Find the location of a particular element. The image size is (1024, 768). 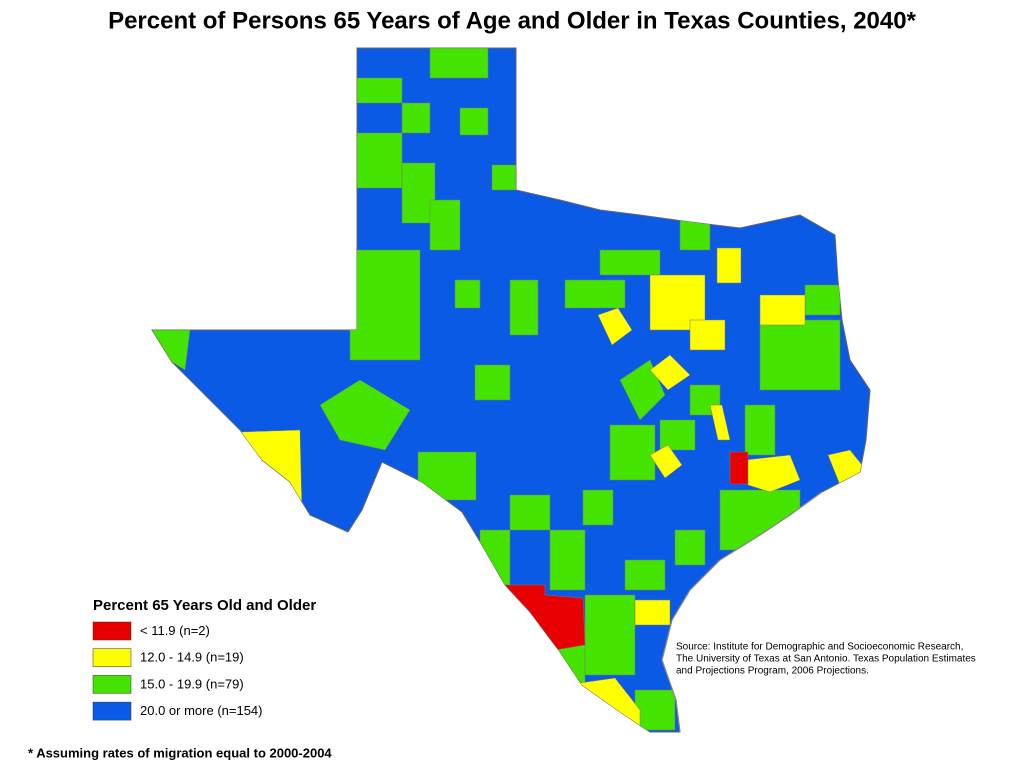

legend-label: 15.0 - 19.9 (n=79) is located at coordinates (192, 683).